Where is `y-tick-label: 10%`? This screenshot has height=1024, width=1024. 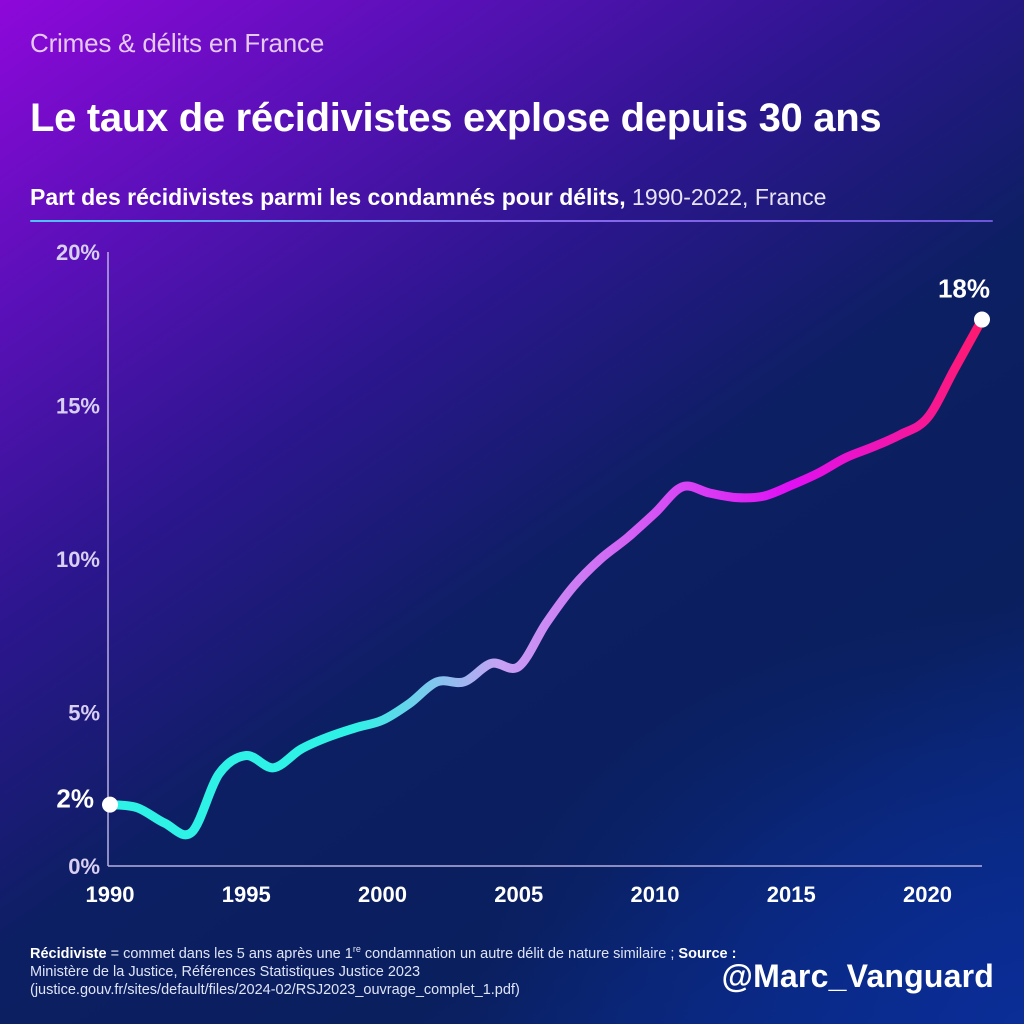
y-tick-label: 10% is located at coordinates (78, 559).